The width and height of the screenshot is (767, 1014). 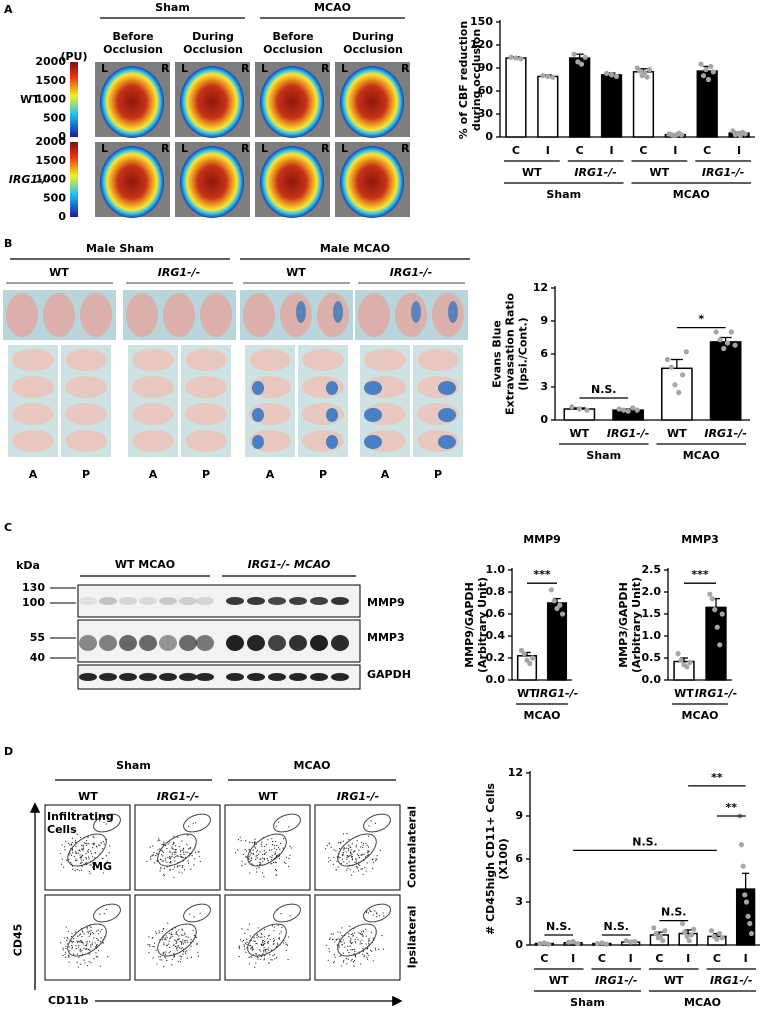 I want to click on genotype-label: IRG1-/-, so click(x=30, y=179).